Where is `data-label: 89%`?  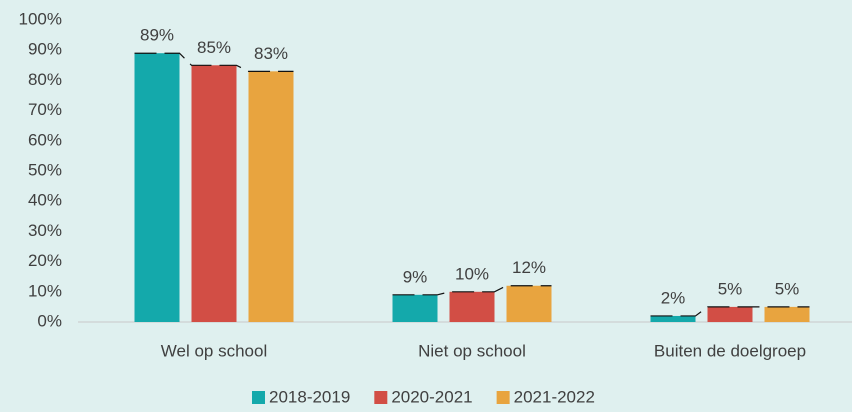
data-label: 89% is located at coordinates (157, 35).